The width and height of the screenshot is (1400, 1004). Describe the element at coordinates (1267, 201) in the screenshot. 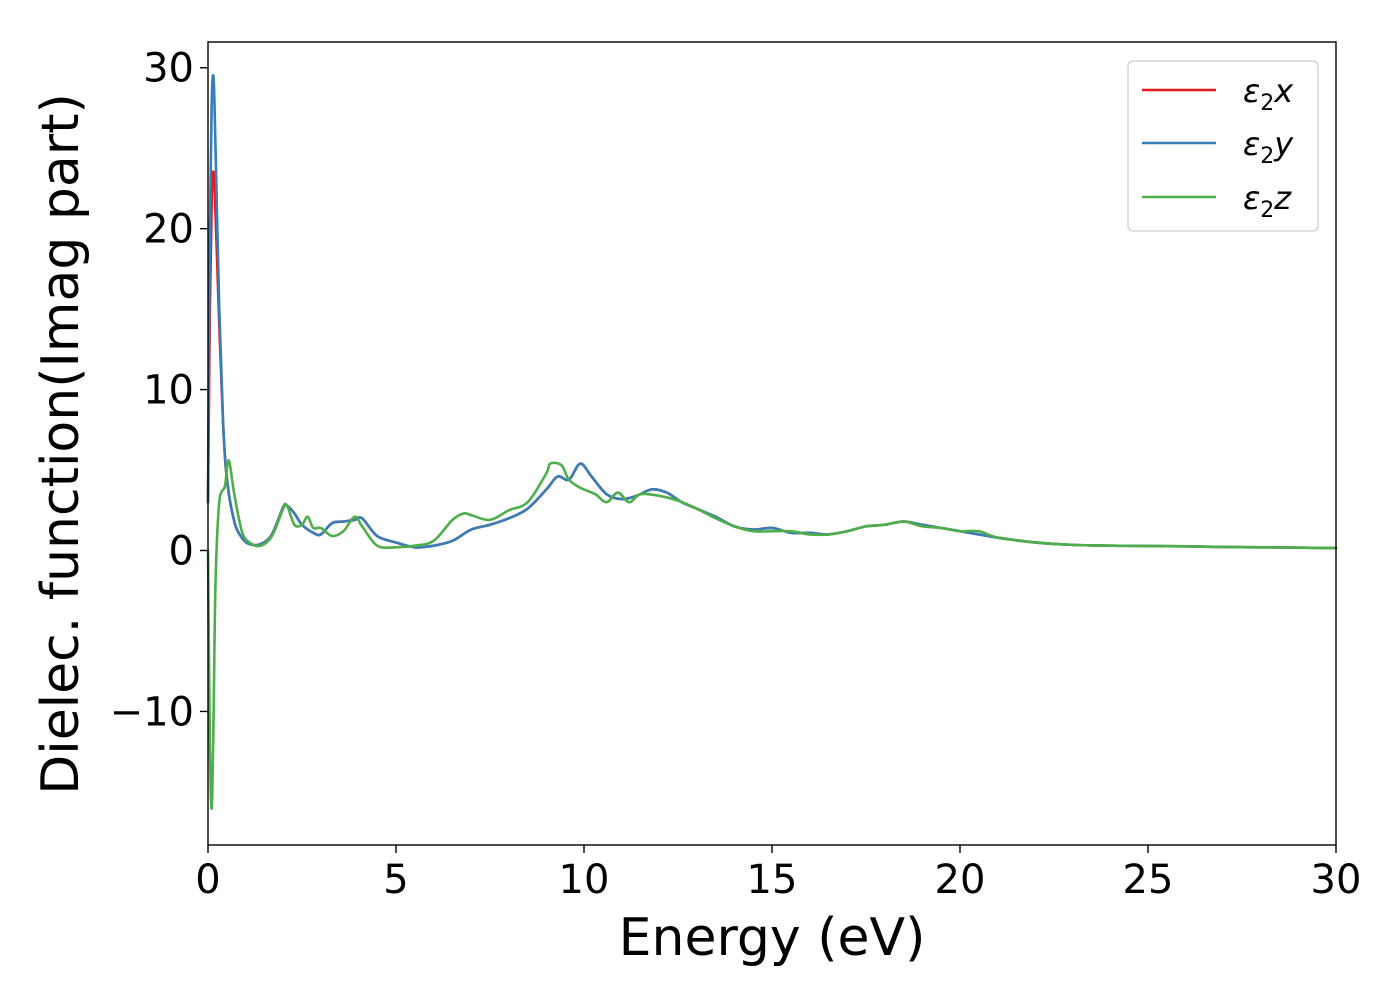

I see `legend-label-z: ε2z` at that location.